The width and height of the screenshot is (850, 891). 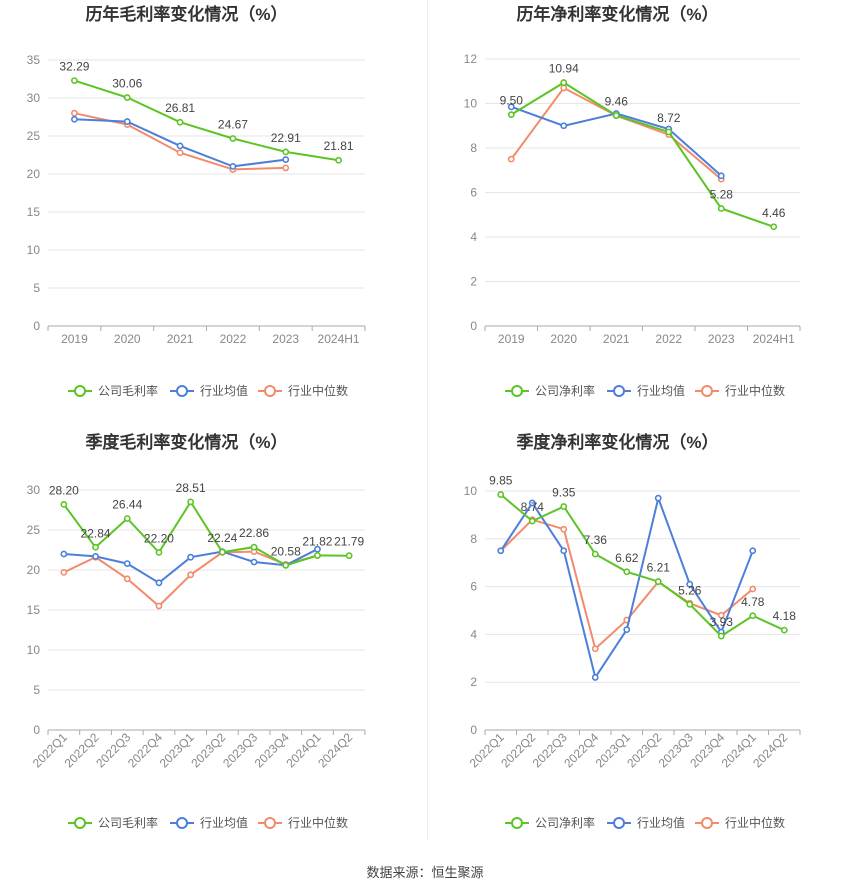 I want to click on data-label: 21.82, so click(x=317, y=541).